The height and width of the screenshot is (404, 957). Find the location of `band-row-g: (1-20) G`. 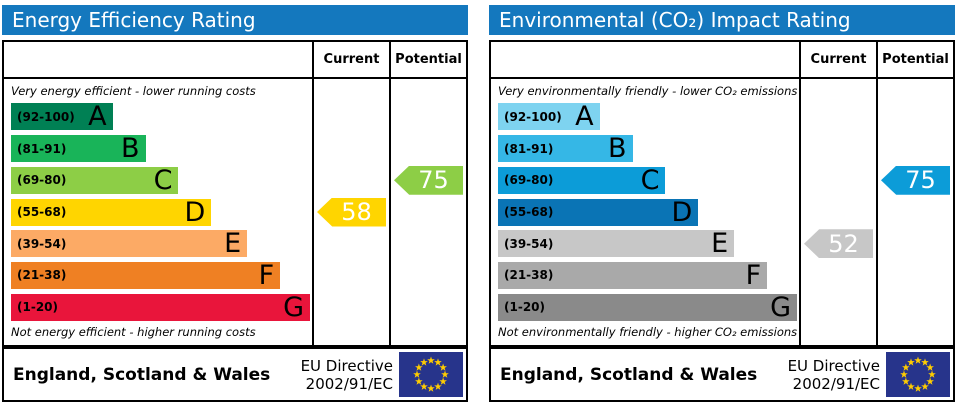

band-row-g: (1-20) G is located at coordinates (160, 307).